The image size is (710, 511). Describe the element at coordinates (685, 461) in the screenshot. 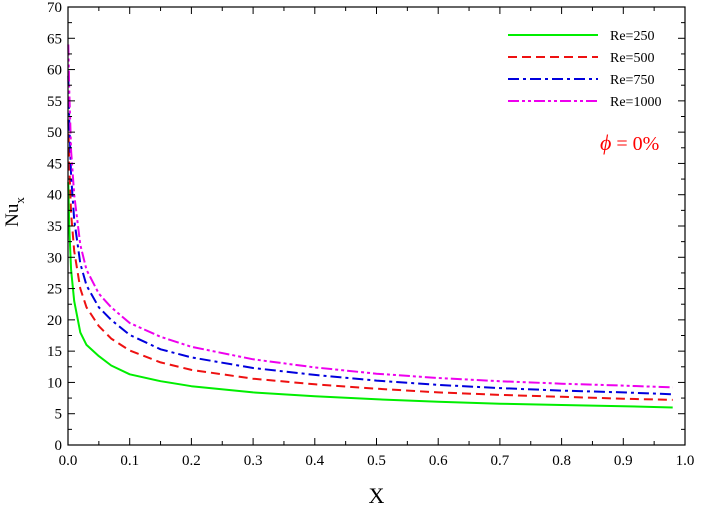

I see `x-tick-label: 1.0` at that location.